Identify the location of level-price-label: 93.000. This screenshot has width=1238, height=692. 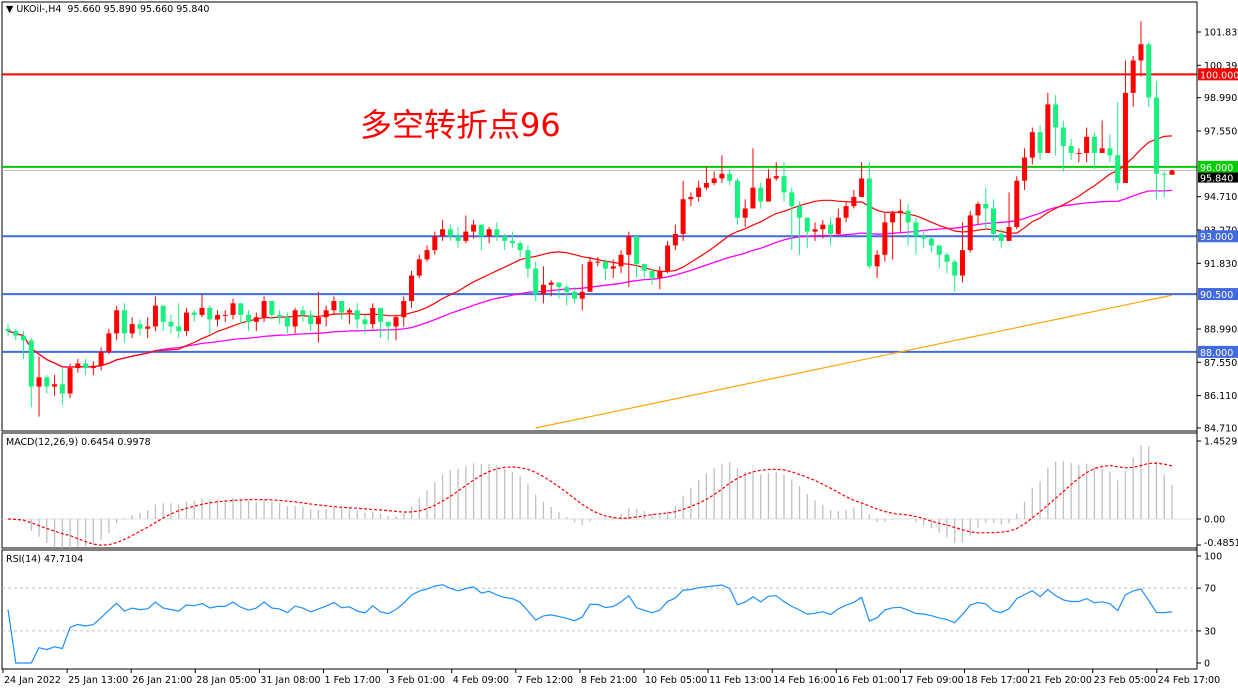
(1216, 237).